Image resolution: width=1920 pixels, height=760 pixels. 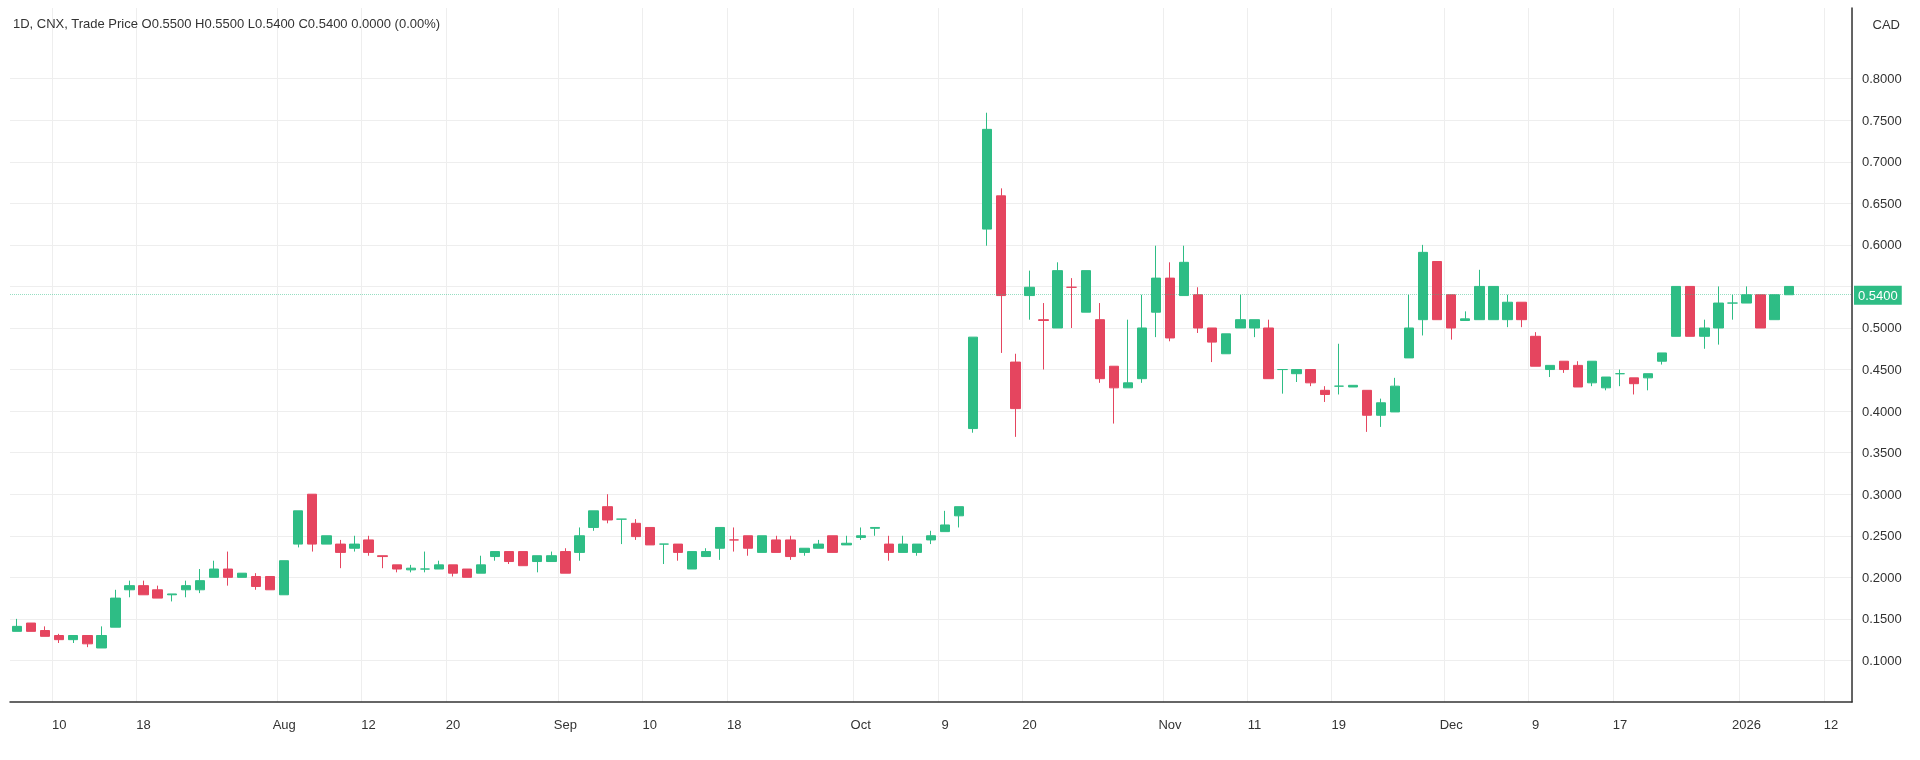 I want to click on x-tick-label: 18, so click(x=734, y=724).